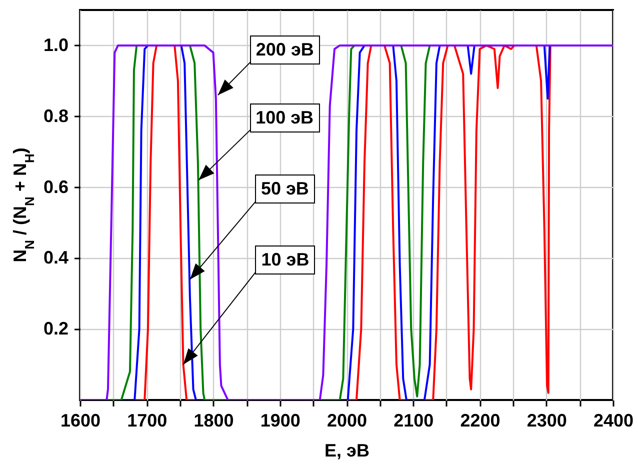 This screenshot has height=468, width=638. I want to click on y-tick-label: 0.2, so click(55, 328).